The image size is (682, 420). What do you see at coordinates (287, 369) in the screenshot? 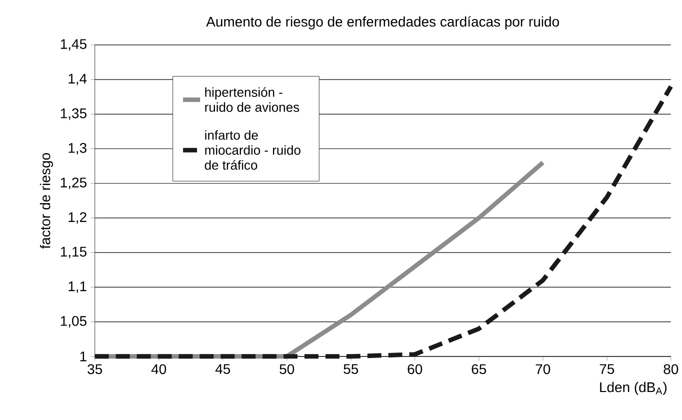
I see `x-tick-label: 50` at bounding box center [287, 369].